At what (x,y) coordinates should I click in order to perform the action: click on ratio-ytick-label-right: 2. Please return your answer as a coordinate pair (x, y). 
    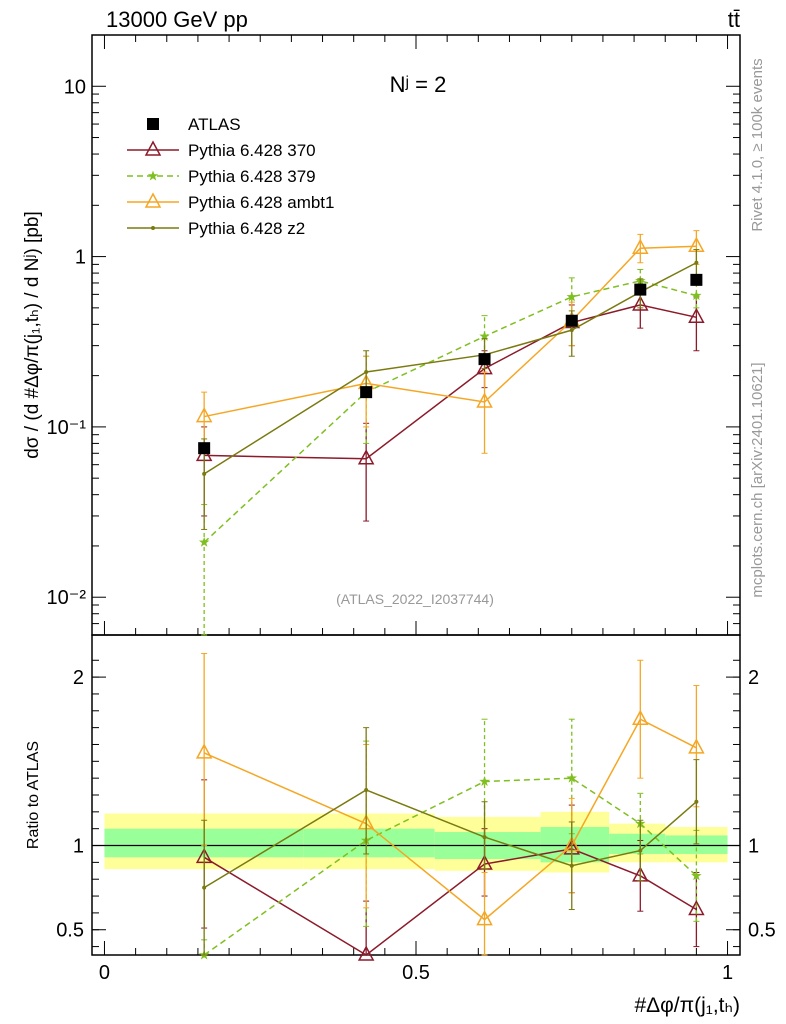
    Looking at the image, I should click on (753, 678).